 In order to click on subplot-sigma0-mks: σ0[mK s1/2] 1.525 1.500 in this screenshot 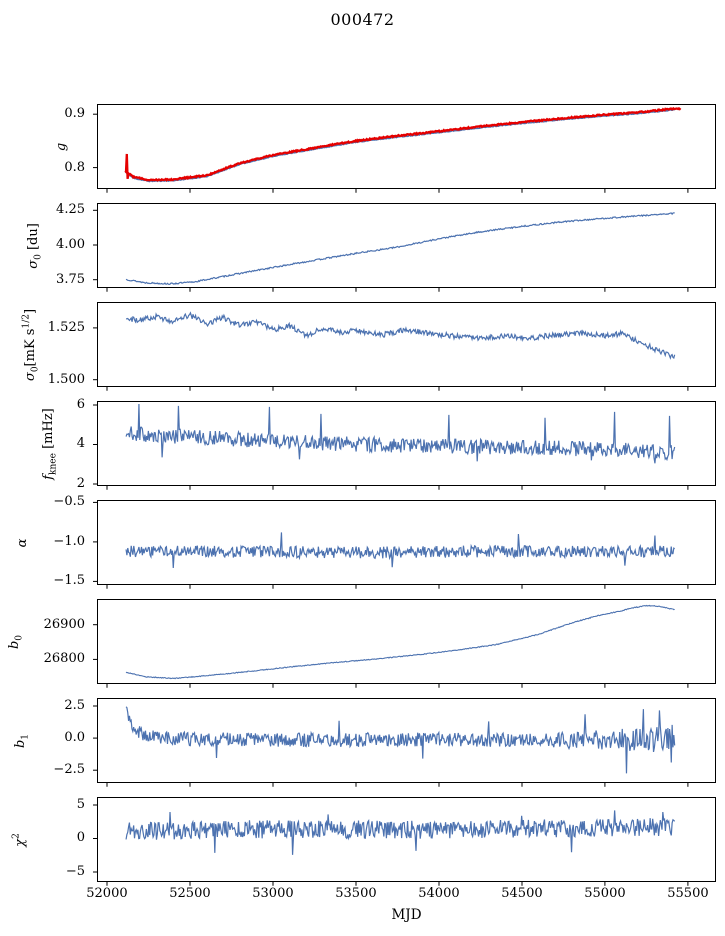, I will do `click(369, 346)`.